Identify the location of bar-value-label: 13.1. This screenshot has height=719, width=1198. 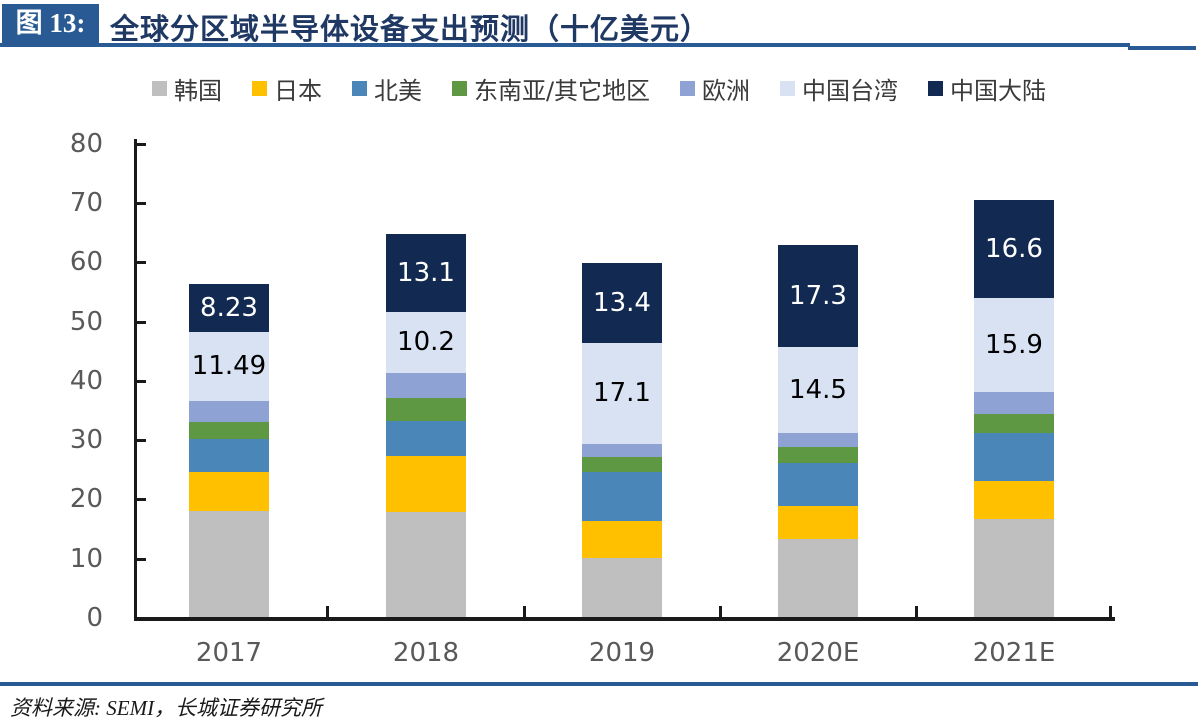
(426, 273).